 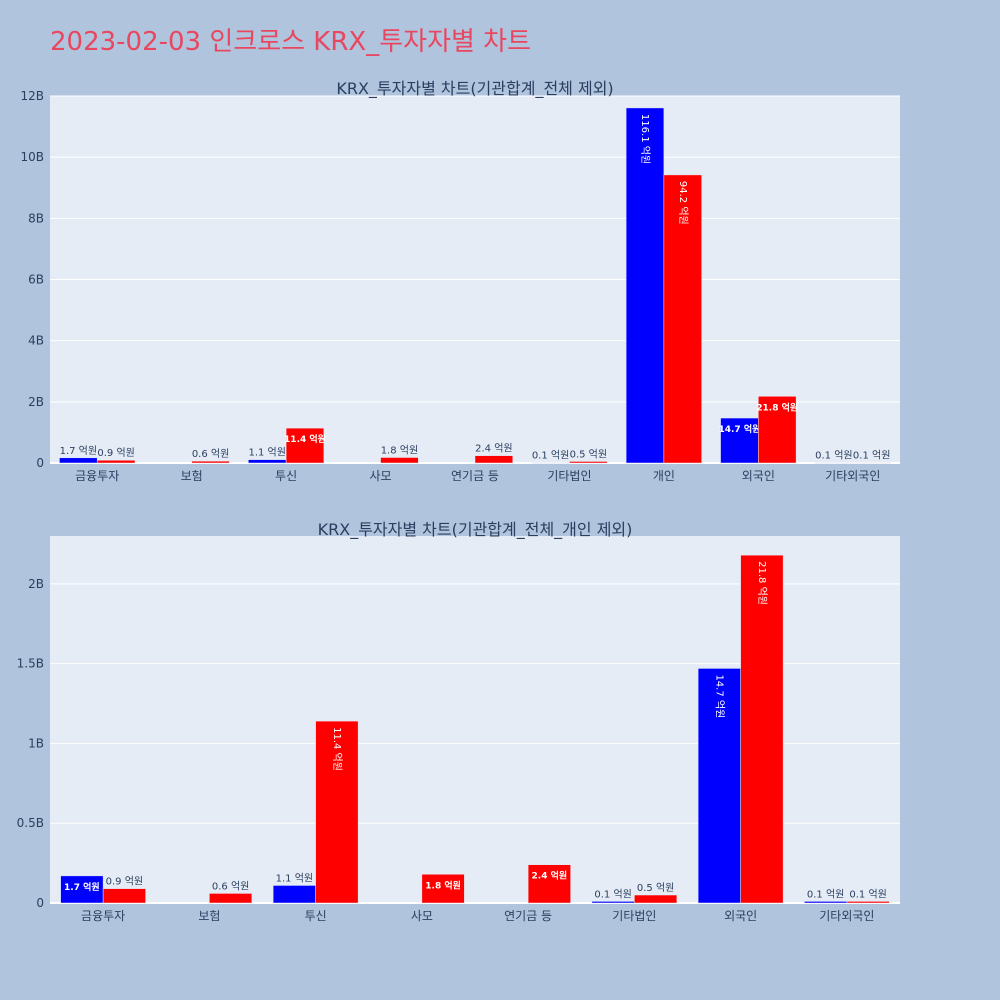 What do you see at coordinates (664, 476) in the screenshot?
I see `x-tick-label: 개인` at bounding box center [664, 476].